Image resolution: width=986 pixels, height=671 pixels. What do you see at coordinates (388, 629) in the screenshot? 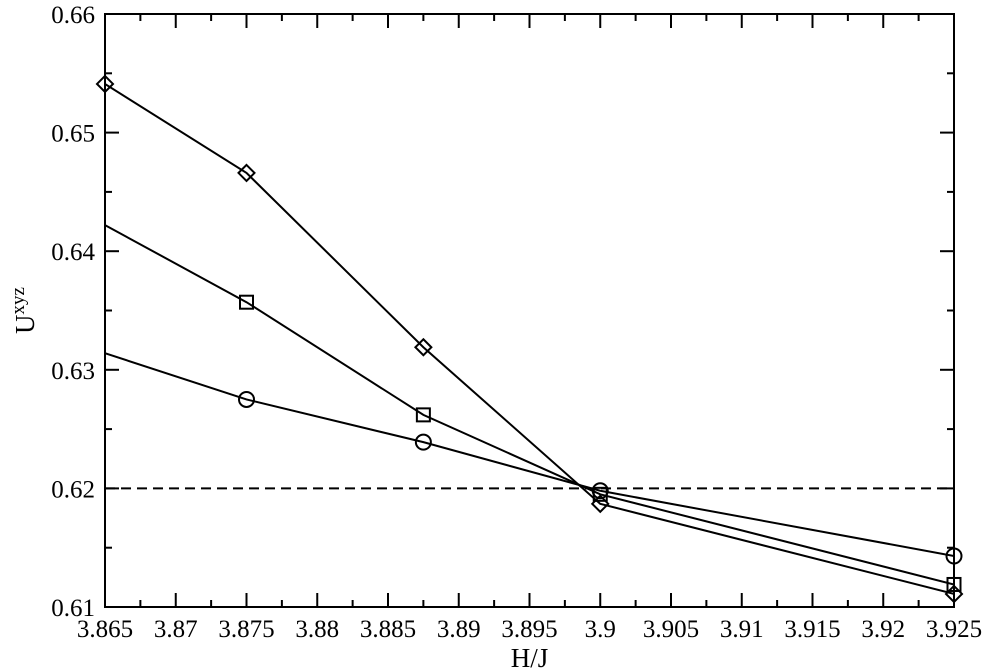
I see `x-tick-label: 3.885` at bounding box center [388, 629].